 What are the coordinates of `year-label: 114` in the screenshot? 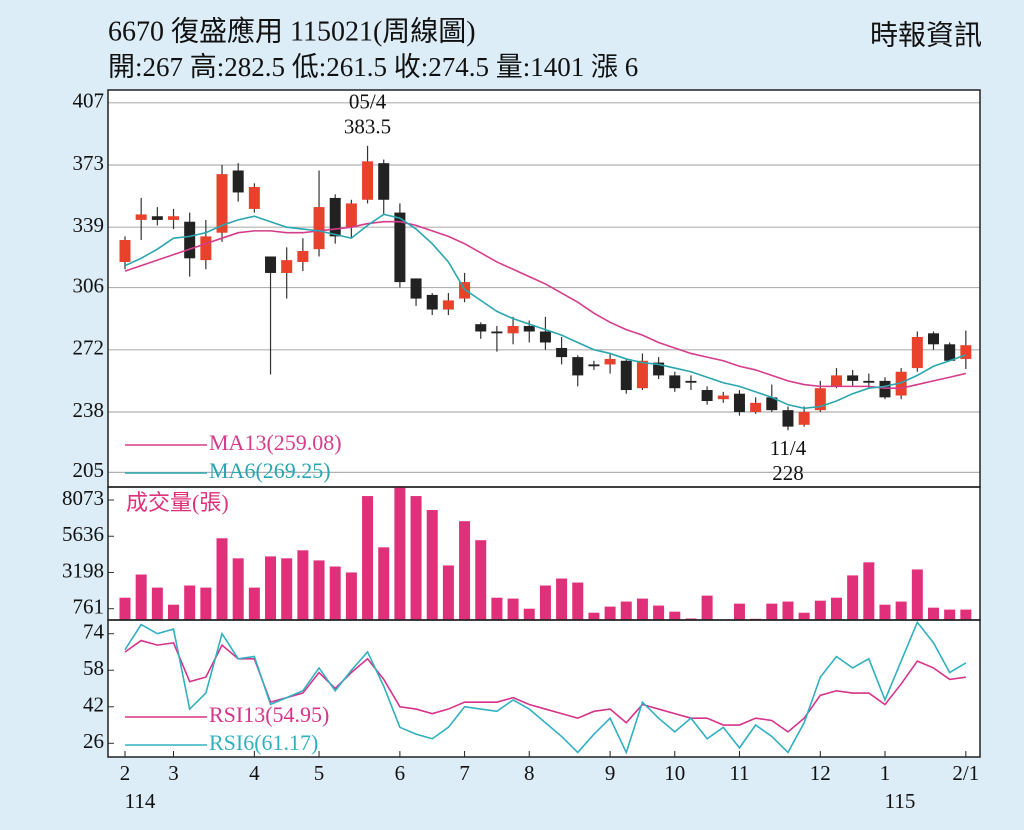 It's located at (140, 801).